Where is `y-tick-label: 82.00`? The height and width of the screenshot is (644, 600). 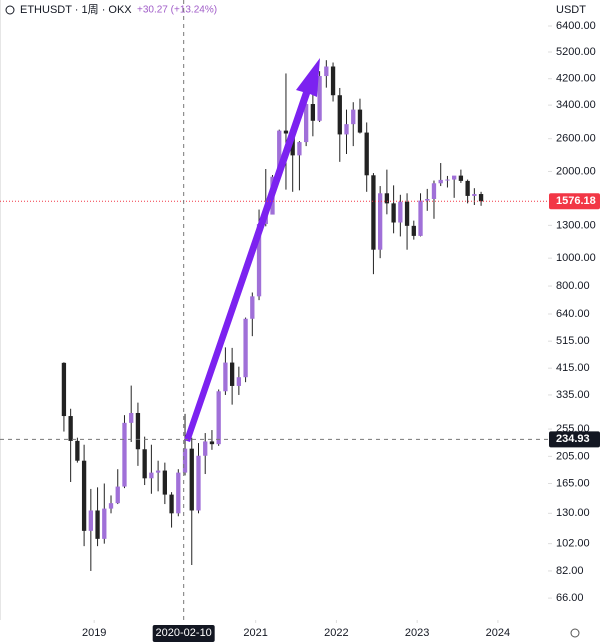 y-tick-label: 82.00 is located at coordinates (570, 571).